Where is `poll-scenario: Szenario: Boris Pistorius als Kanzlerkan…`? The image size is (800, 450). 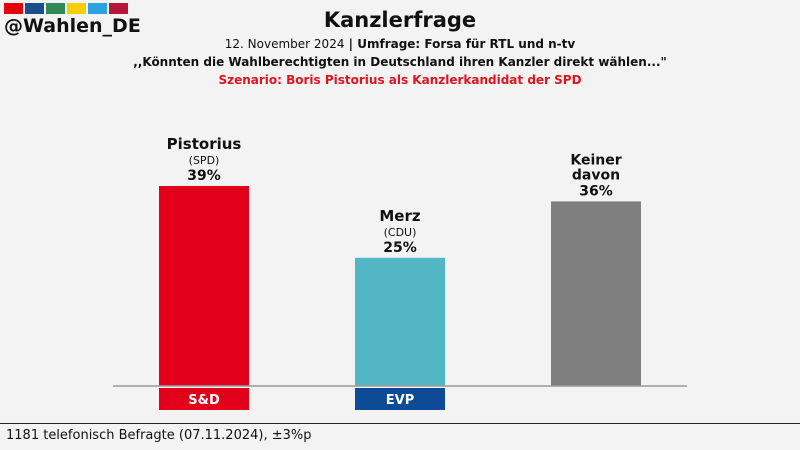 poll-scenario: Szenario: Boris Pistorius als Kanzlerkan… is located at coordinates (400, 80).